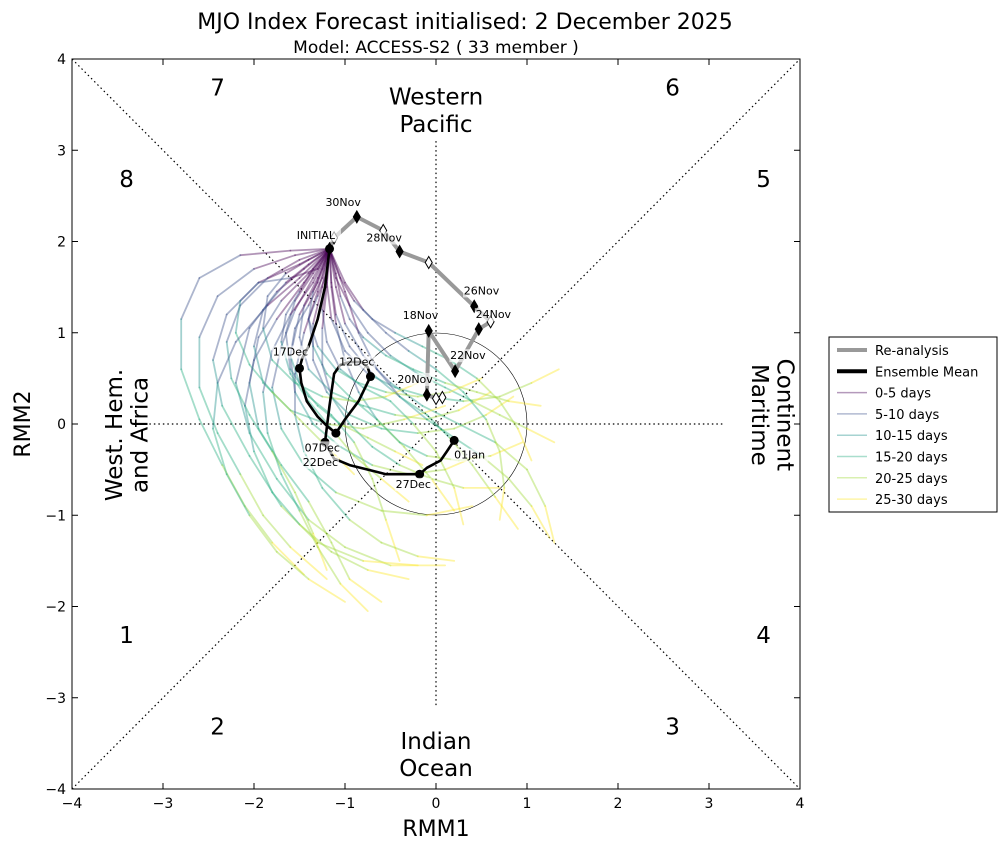 Image resolution: width=1006 pixels, height=850 pixels. Describe the element at coordinates (217, 89) in the screenshot. I see `phase-label: 7` at that location.